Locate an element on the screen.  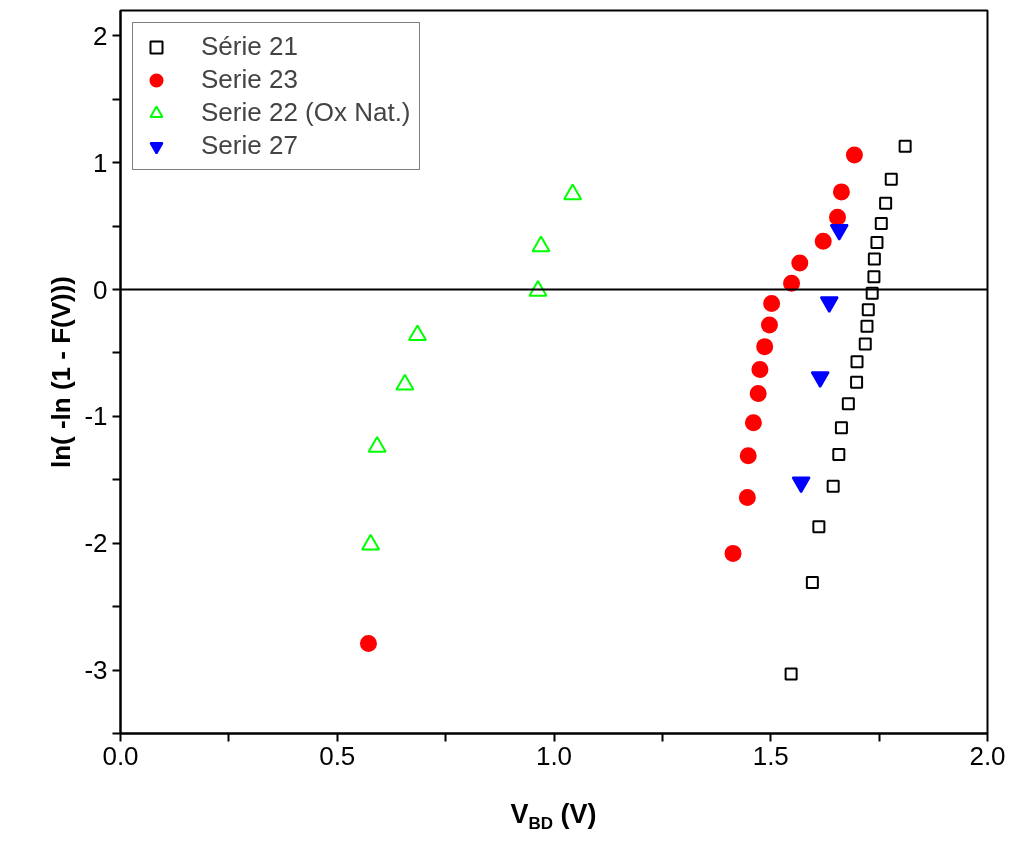
y-tick-label: -3 is located at coordinates (96, 670).